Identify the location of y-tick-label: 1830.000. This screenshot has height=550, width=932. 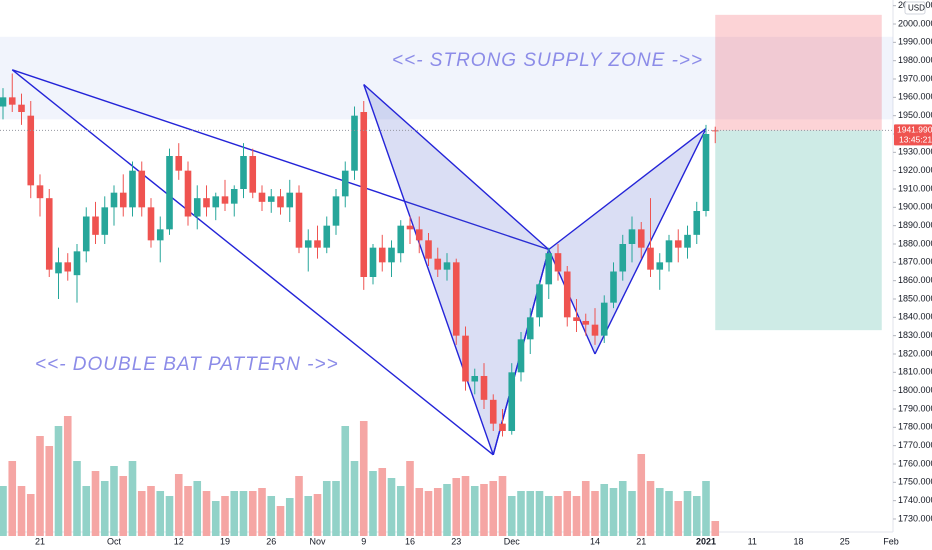
(915, 335).